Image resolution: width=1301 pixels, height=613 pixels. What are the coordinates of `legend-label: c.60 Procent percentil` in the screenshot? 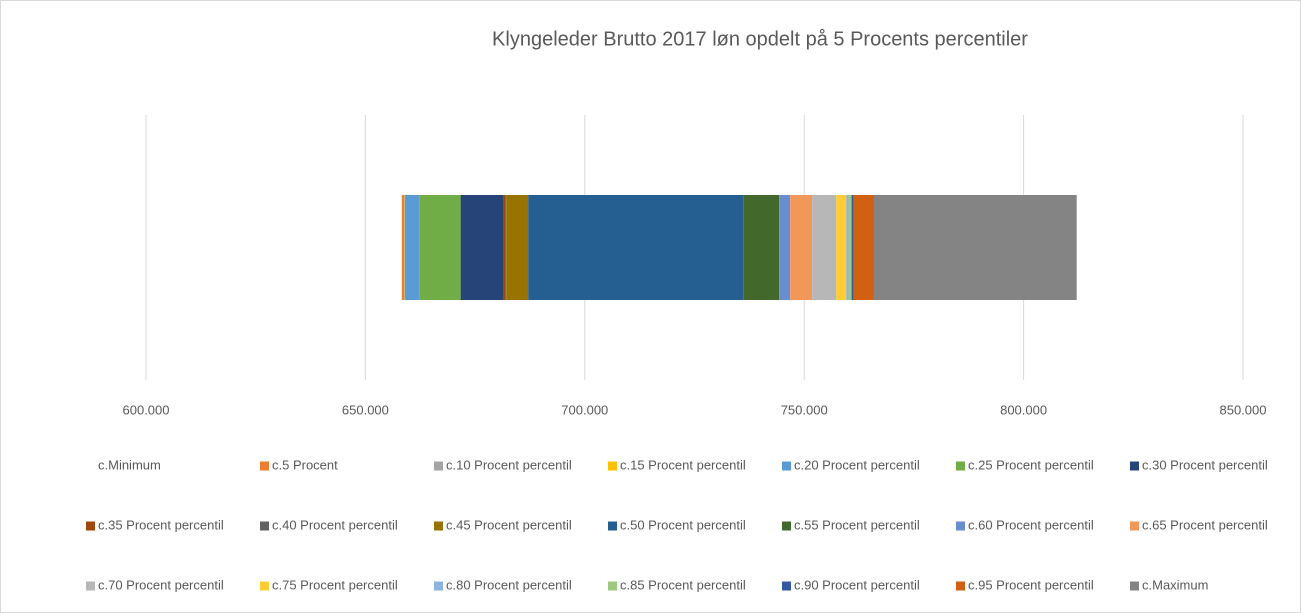 It's located at (1031, 524).